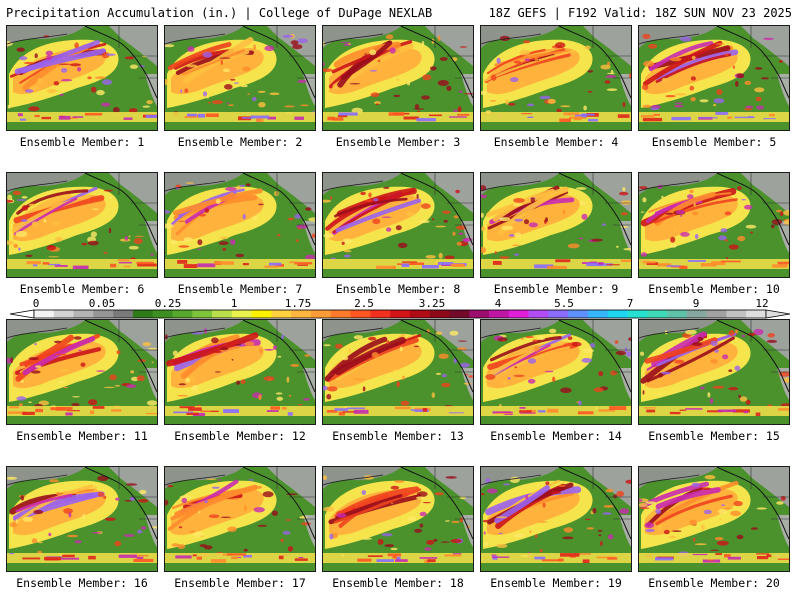 The image size is (800, 600). What do you see at coordinates (564, 303) in the screenshot?
I see `legend-tick-label: 5.5` at bounding box center [564, 303].